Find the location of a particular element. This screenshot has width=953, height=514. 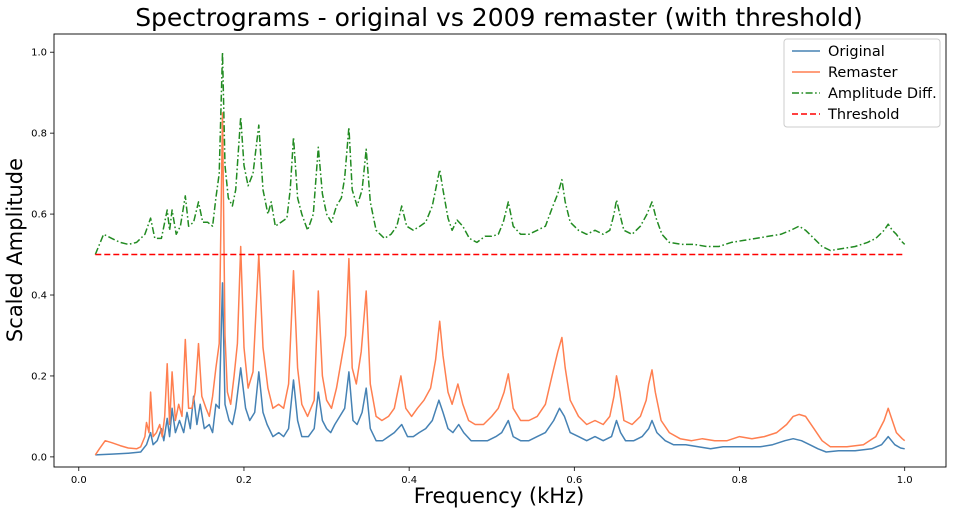

legend-box is located at coordinates (862, 83).